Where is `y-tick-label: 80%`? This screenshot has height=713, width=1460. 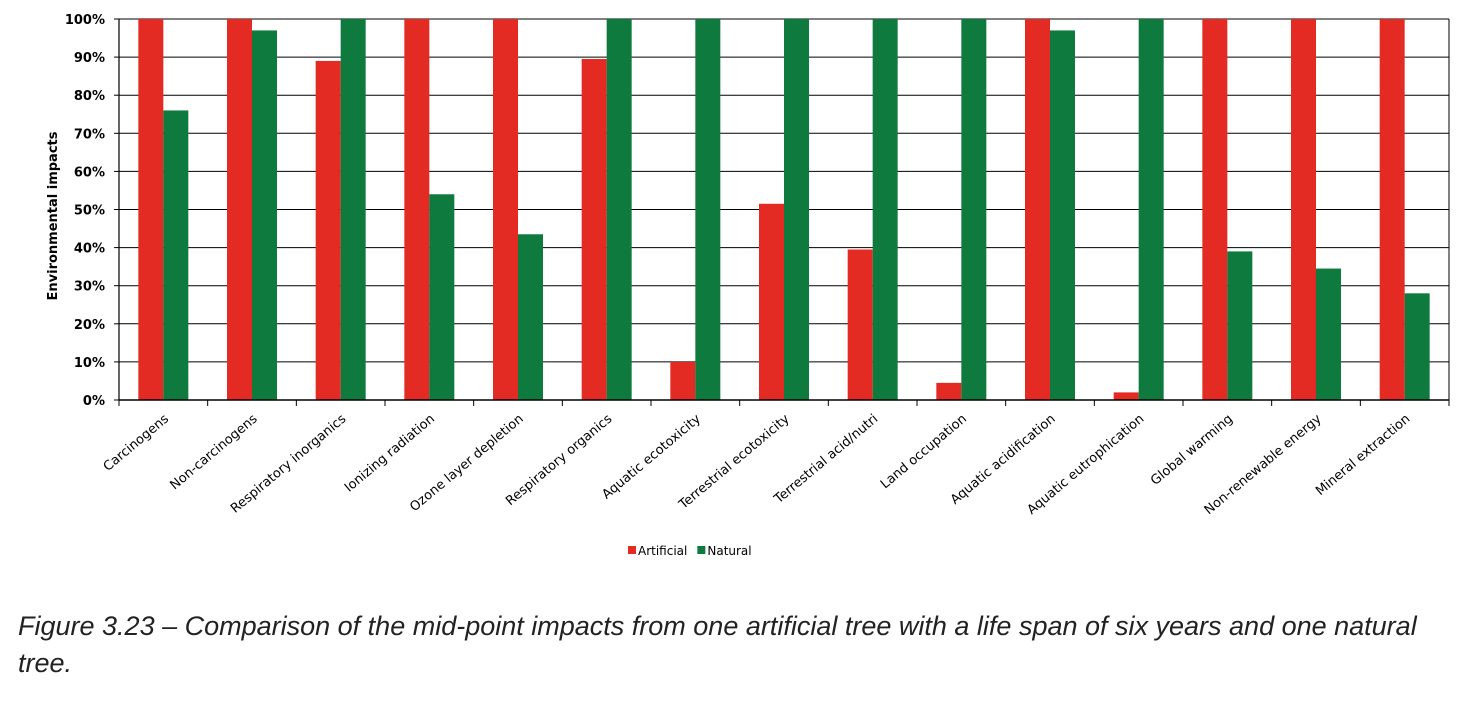
y-tick-label: 80% is located at coordinates (89, 96).